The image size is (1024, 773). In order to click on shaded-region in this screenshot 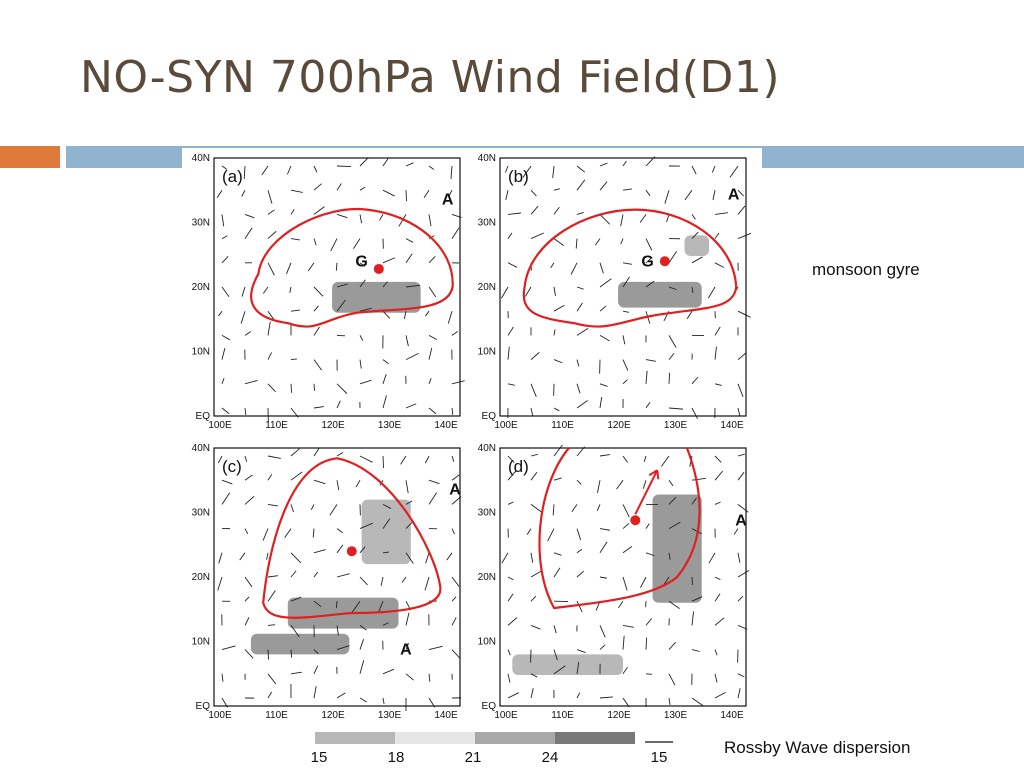, I will do `click(567, 664)`.